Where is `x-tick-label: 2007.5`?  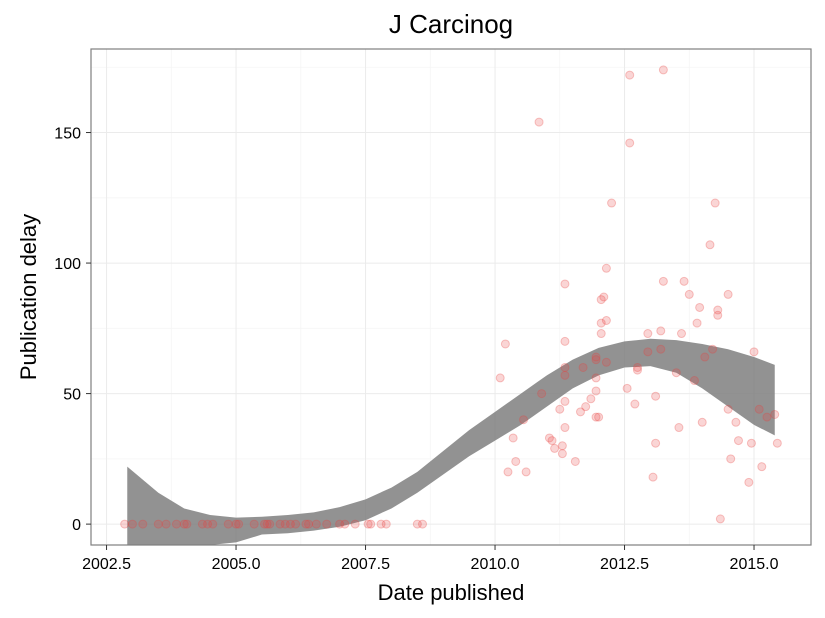 x-tick-label: 2007.5 is located at coordinates (365, 564).